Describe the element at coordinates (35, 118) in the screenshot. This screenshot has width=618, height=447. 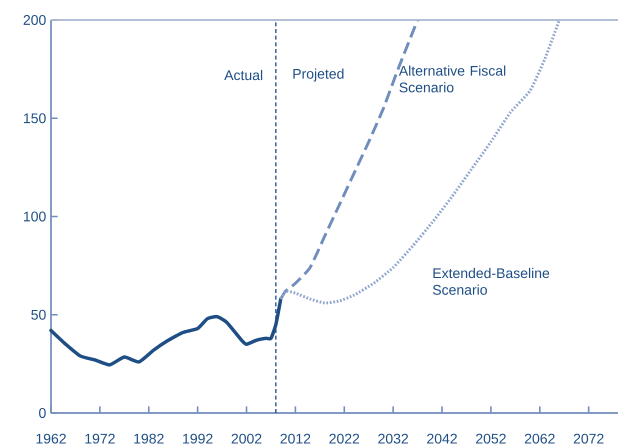
I see `y-tick-label: 150` at that location.